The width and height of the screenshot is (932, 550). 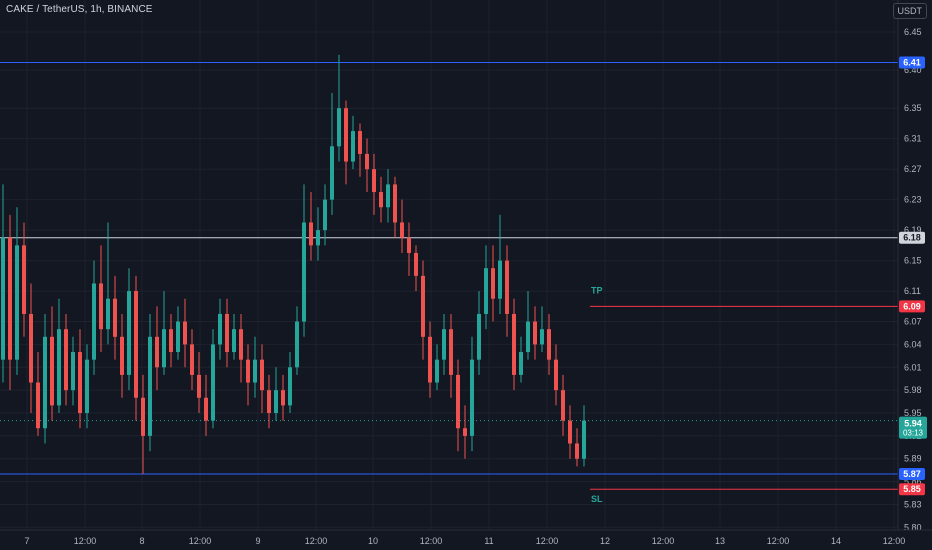 What do you see at coordinates (913, 169) in the screenshot?
I see `y-tick-label: 6.27` at bounding box center [913, 169].